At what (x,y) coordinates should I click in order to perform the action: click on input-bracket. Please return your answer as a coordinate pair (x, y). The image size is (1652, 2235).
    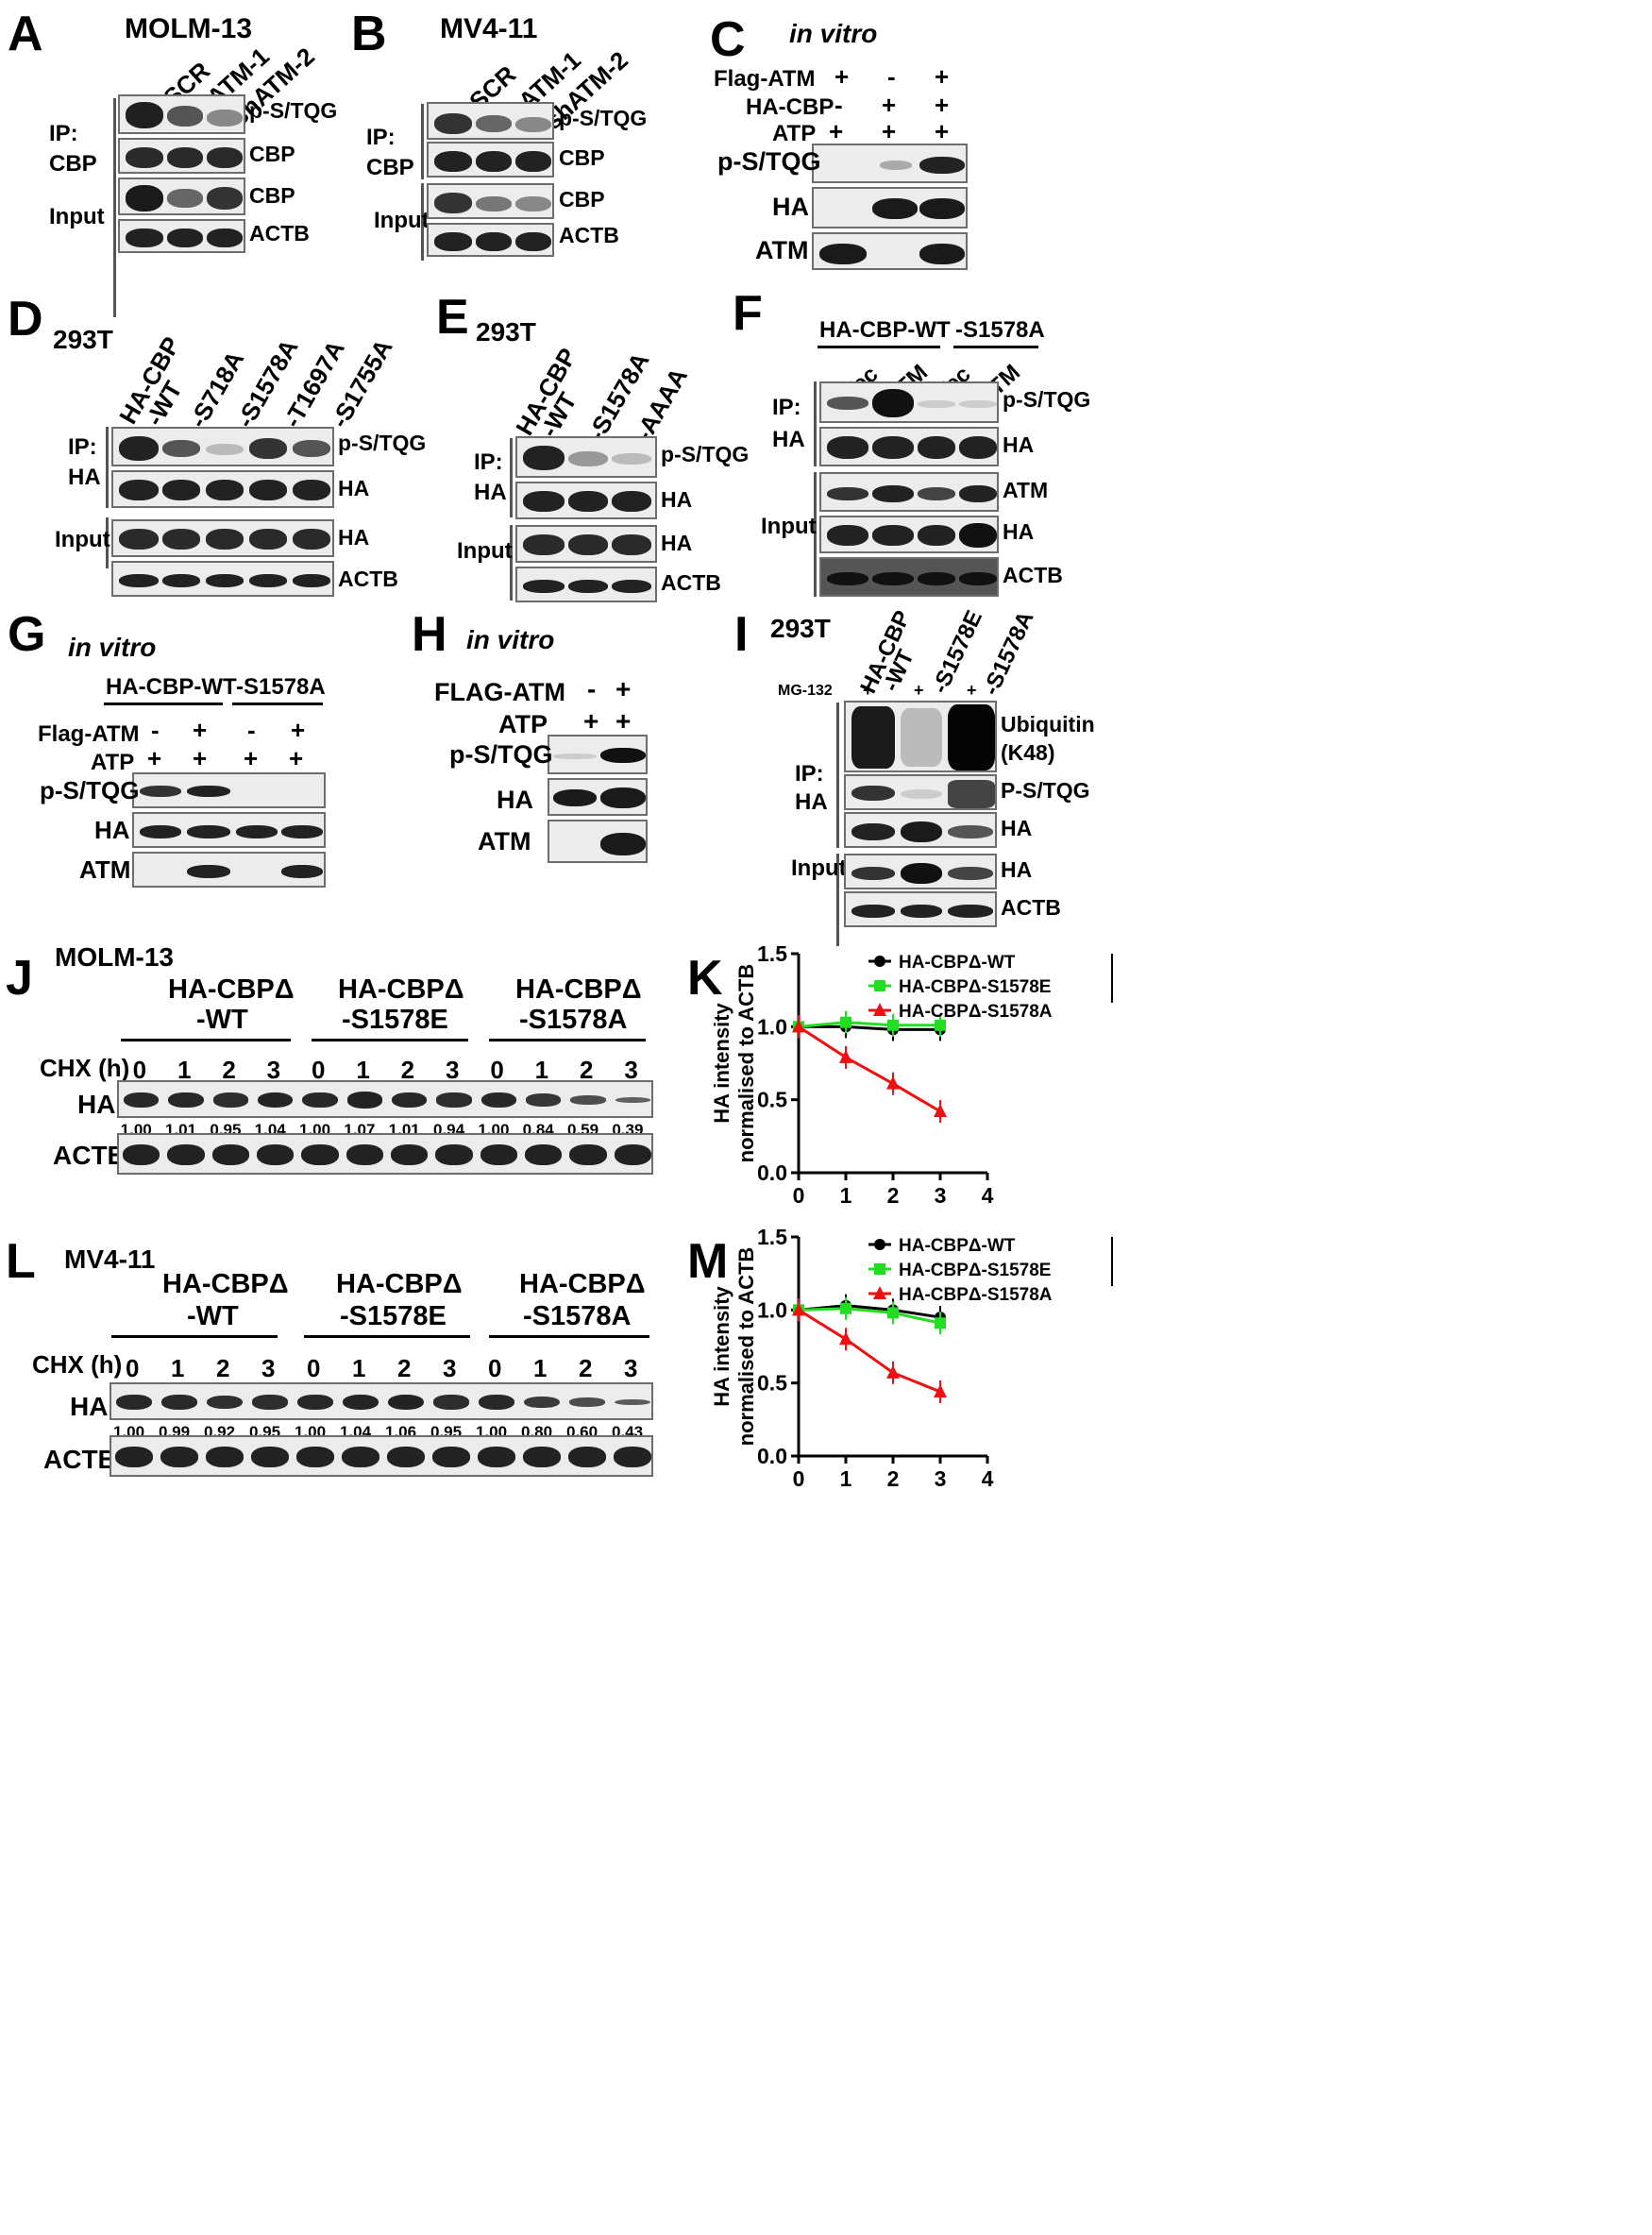
    Looking at the image, I should click on (511, 563).